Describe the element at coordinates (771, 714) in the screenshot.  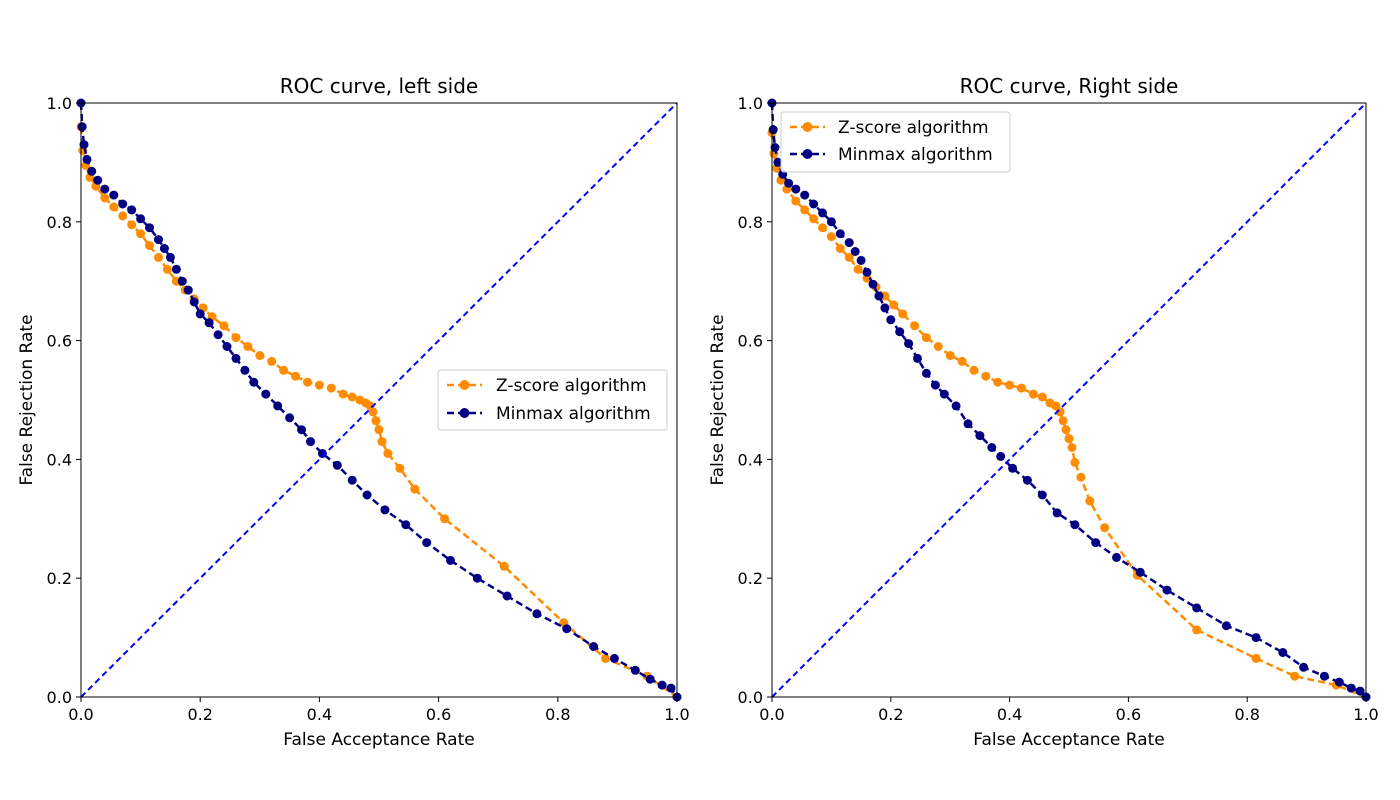
I see `right-x-tick-label: 0.0` at that location.